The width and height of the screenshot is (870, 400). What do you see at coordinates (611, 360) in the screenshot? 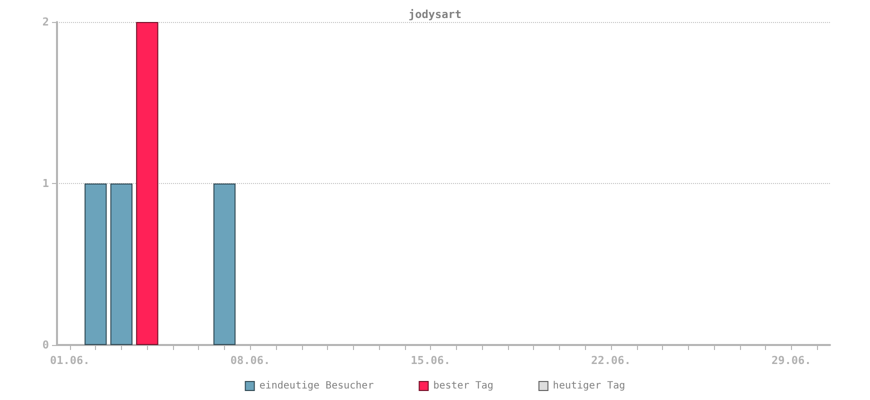
I see `x-tick-label: 22.06.` at bounding box center [611, 360].